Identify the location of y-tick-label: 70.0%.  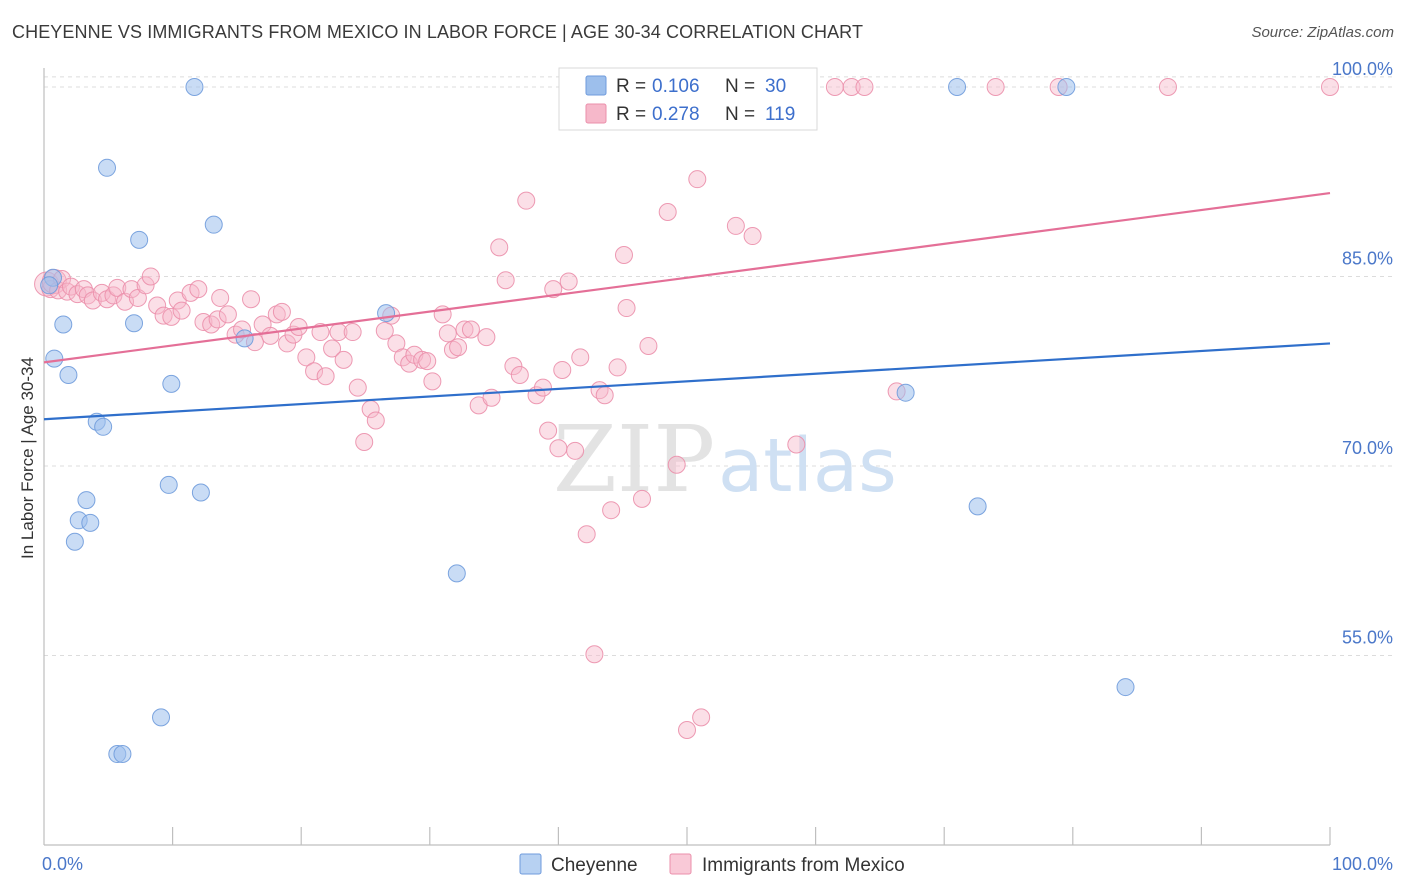
(1367, 448).